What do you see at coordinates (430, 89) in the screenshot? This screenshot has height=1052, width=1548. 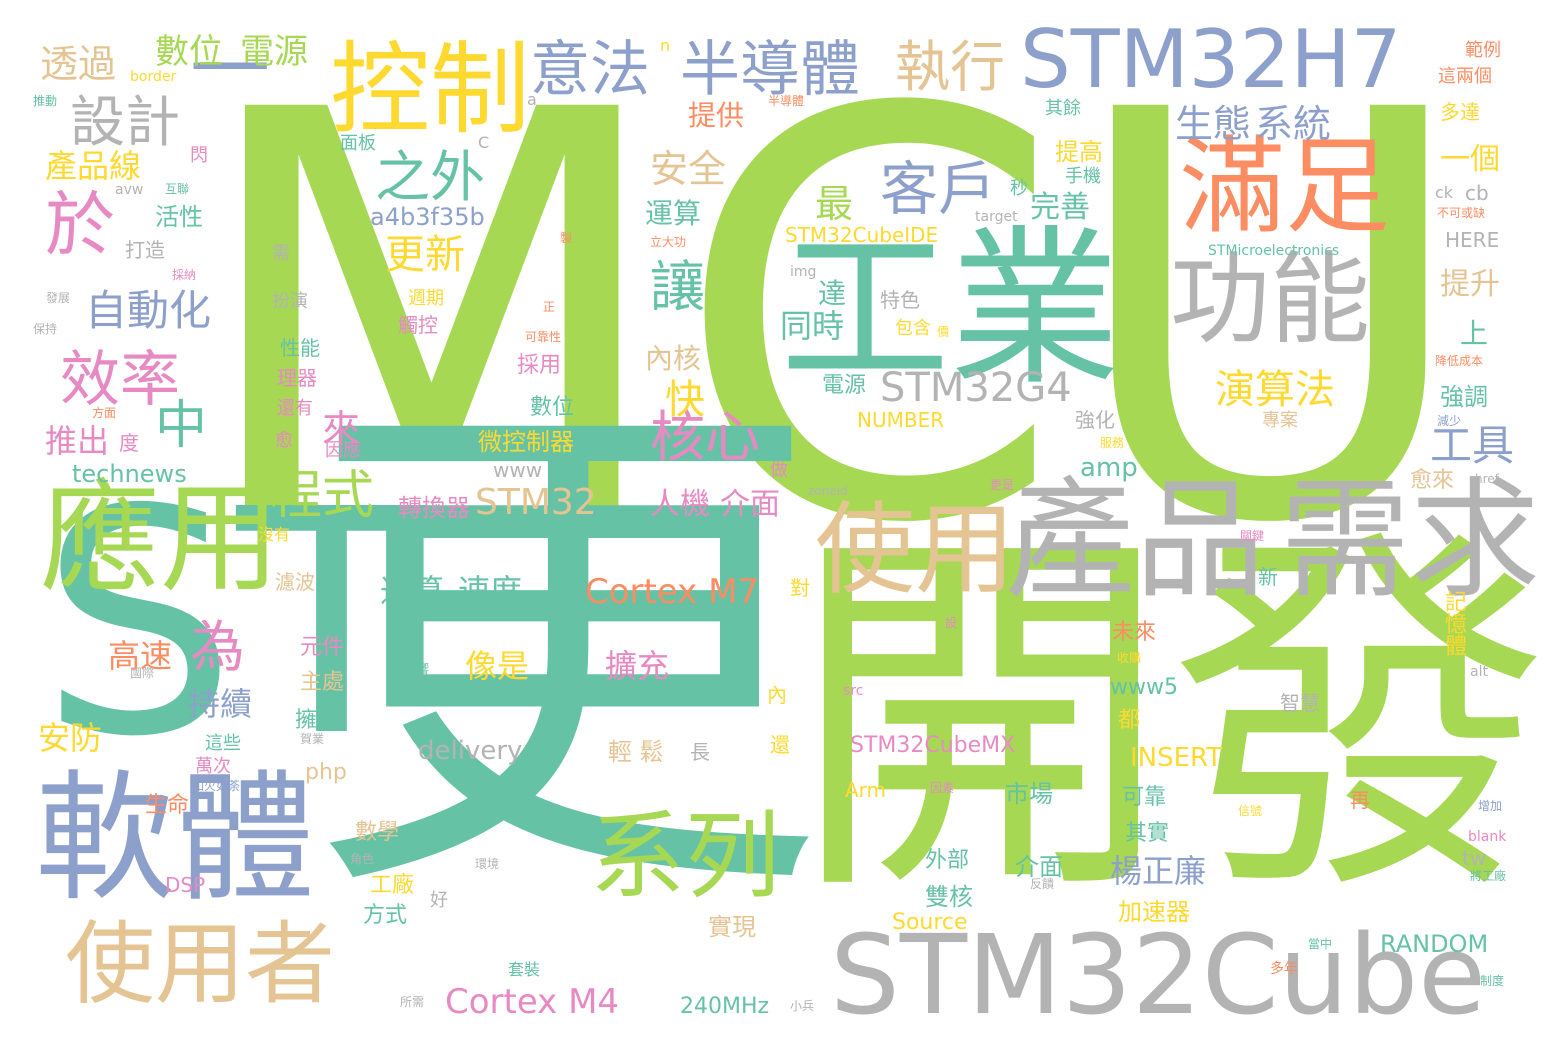 I see `cloud-word: 控制` at bounding box center [430, 89].